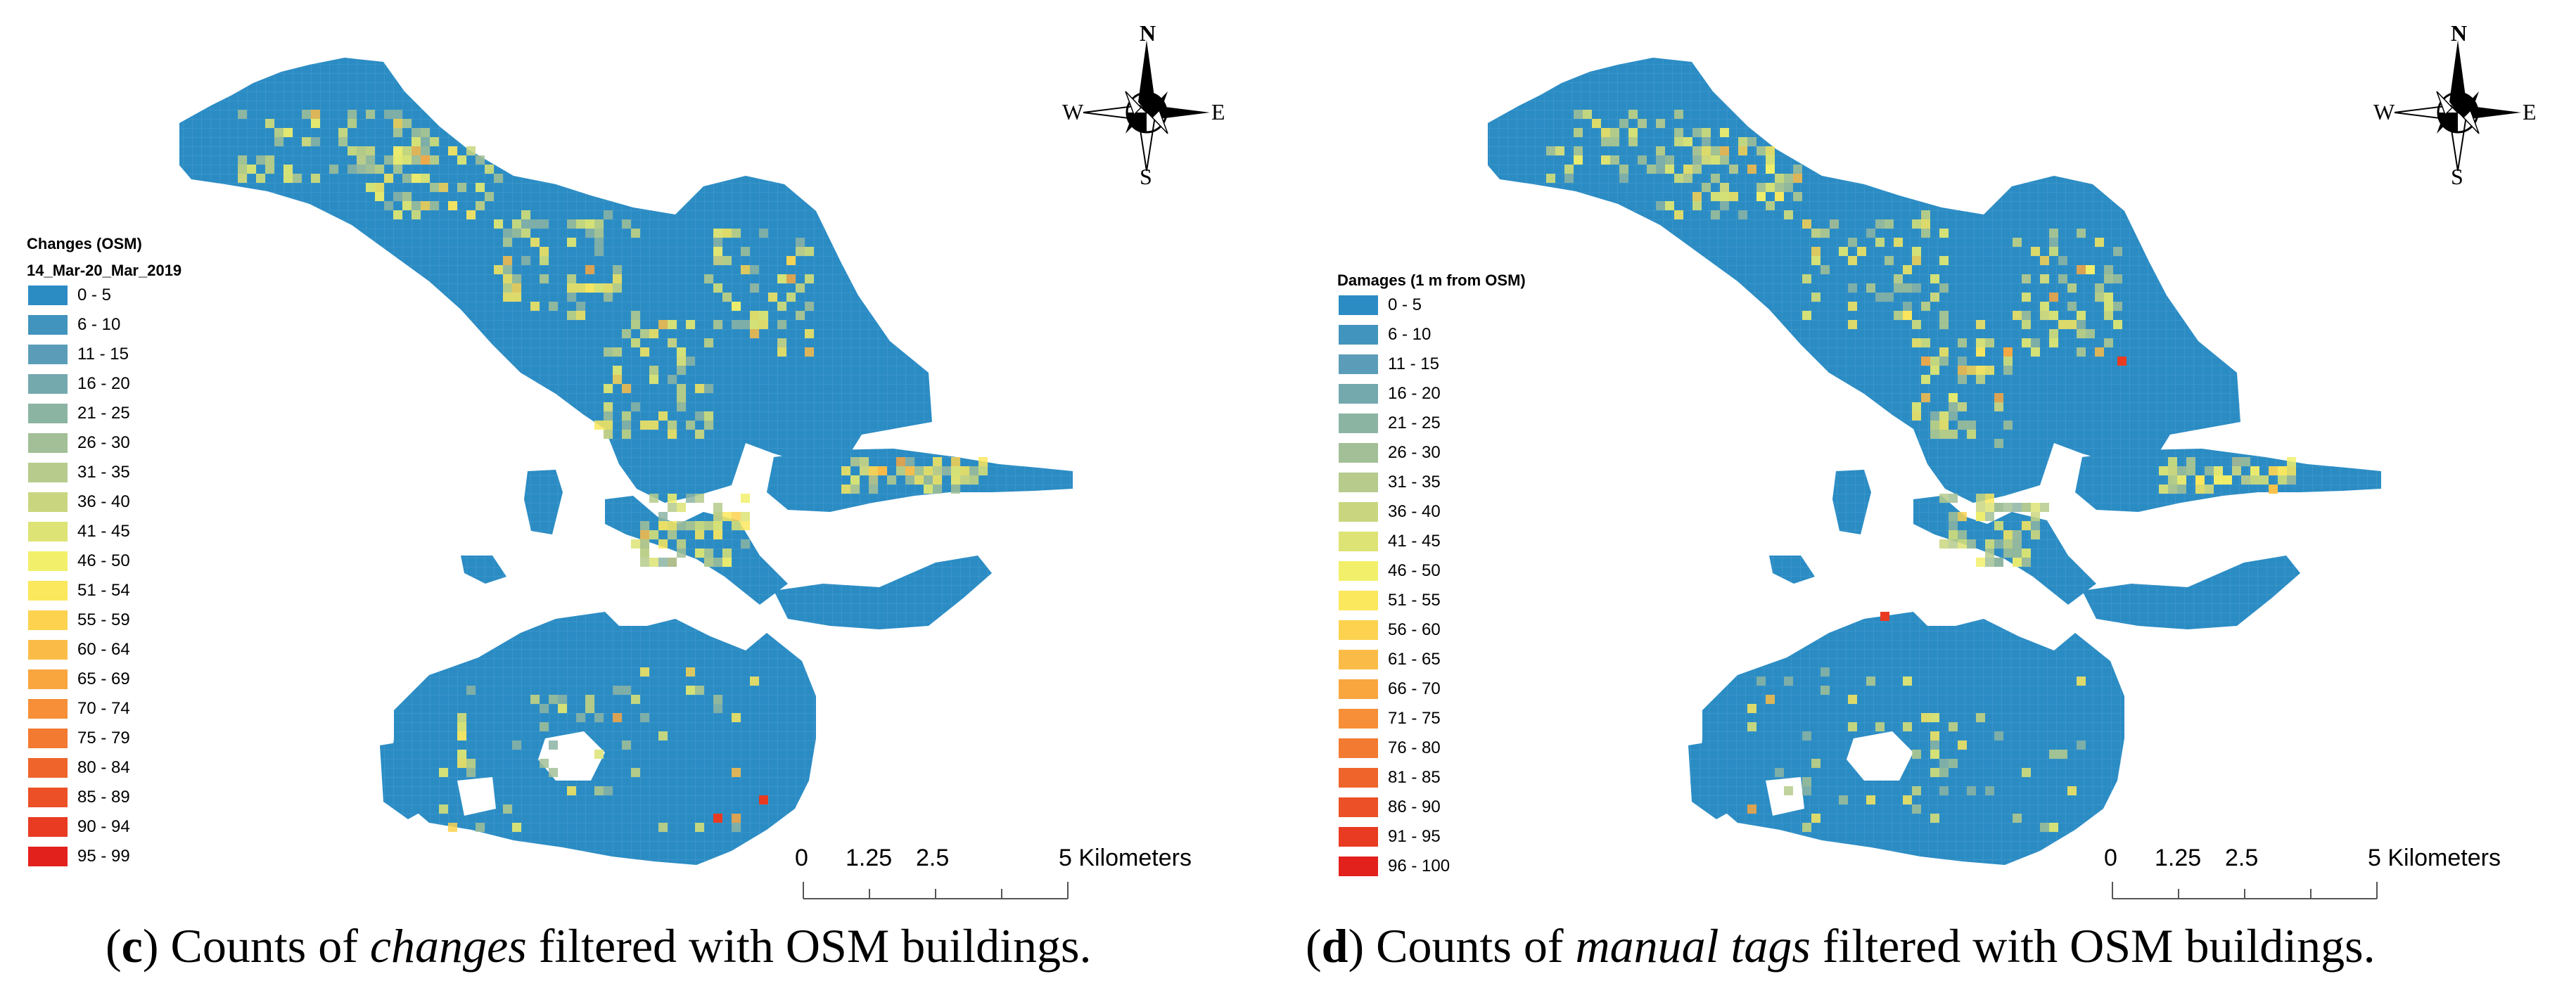 The width and height of the screenshot is (2576, 1007). Describe the element at coordinates (2178, 858) in the screenshot. I see `scale-label-1: 1.25` at that location.